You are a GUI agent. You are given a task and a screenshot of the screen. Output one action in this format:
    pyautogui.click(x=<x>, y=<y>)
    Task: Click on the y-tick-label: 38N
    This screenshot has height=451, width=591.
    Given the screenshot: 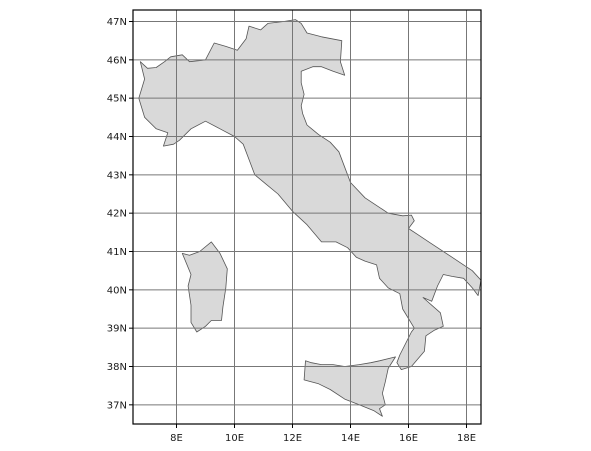 What is the action you would take?
    pyautogui.click(x=117, y=367)
    